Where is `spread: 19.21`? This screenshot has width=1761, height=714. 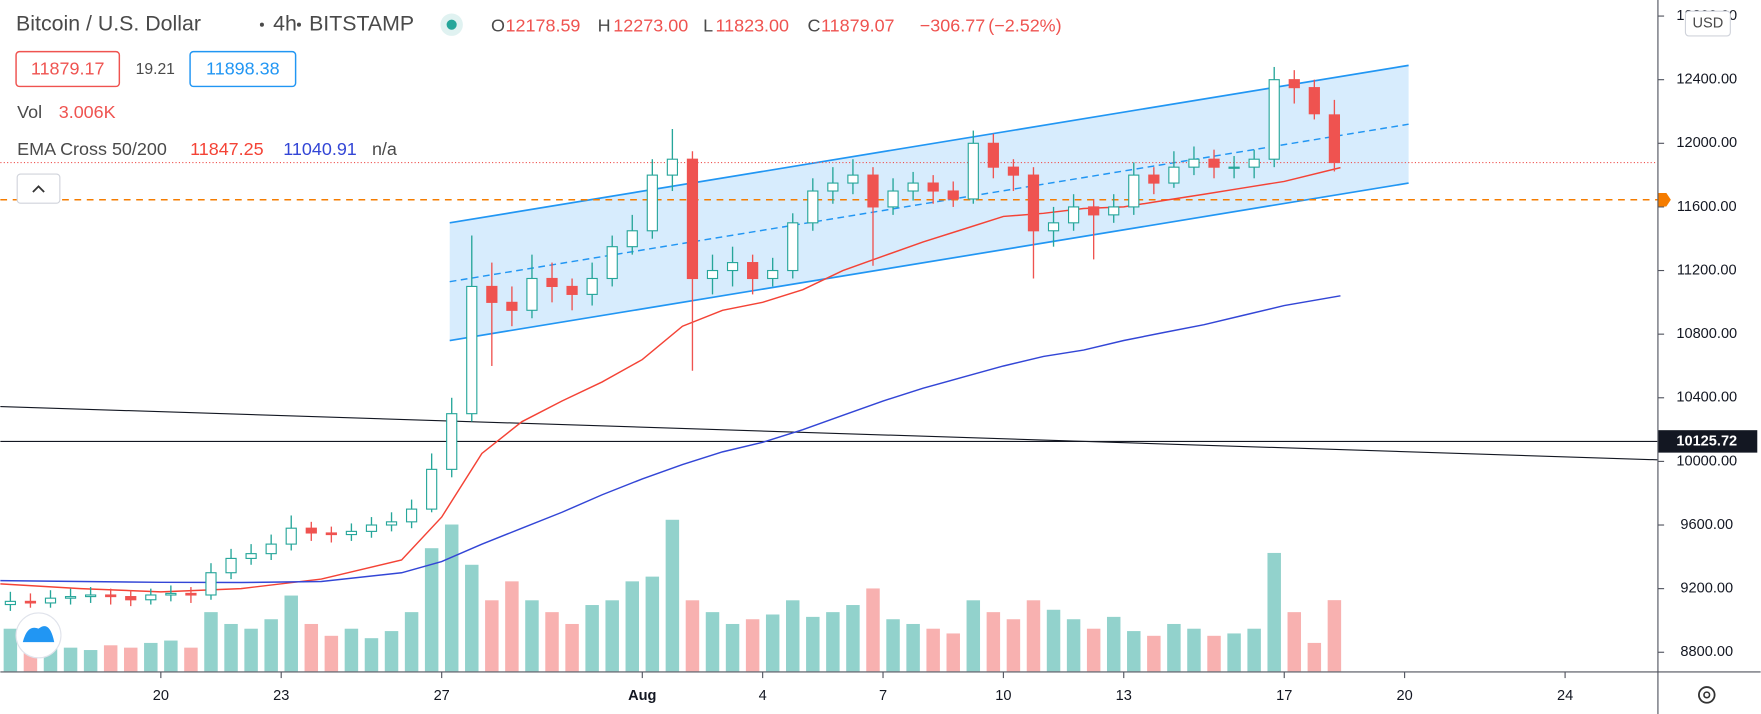 spread: 19.21 is located at coordinates (155, 69).